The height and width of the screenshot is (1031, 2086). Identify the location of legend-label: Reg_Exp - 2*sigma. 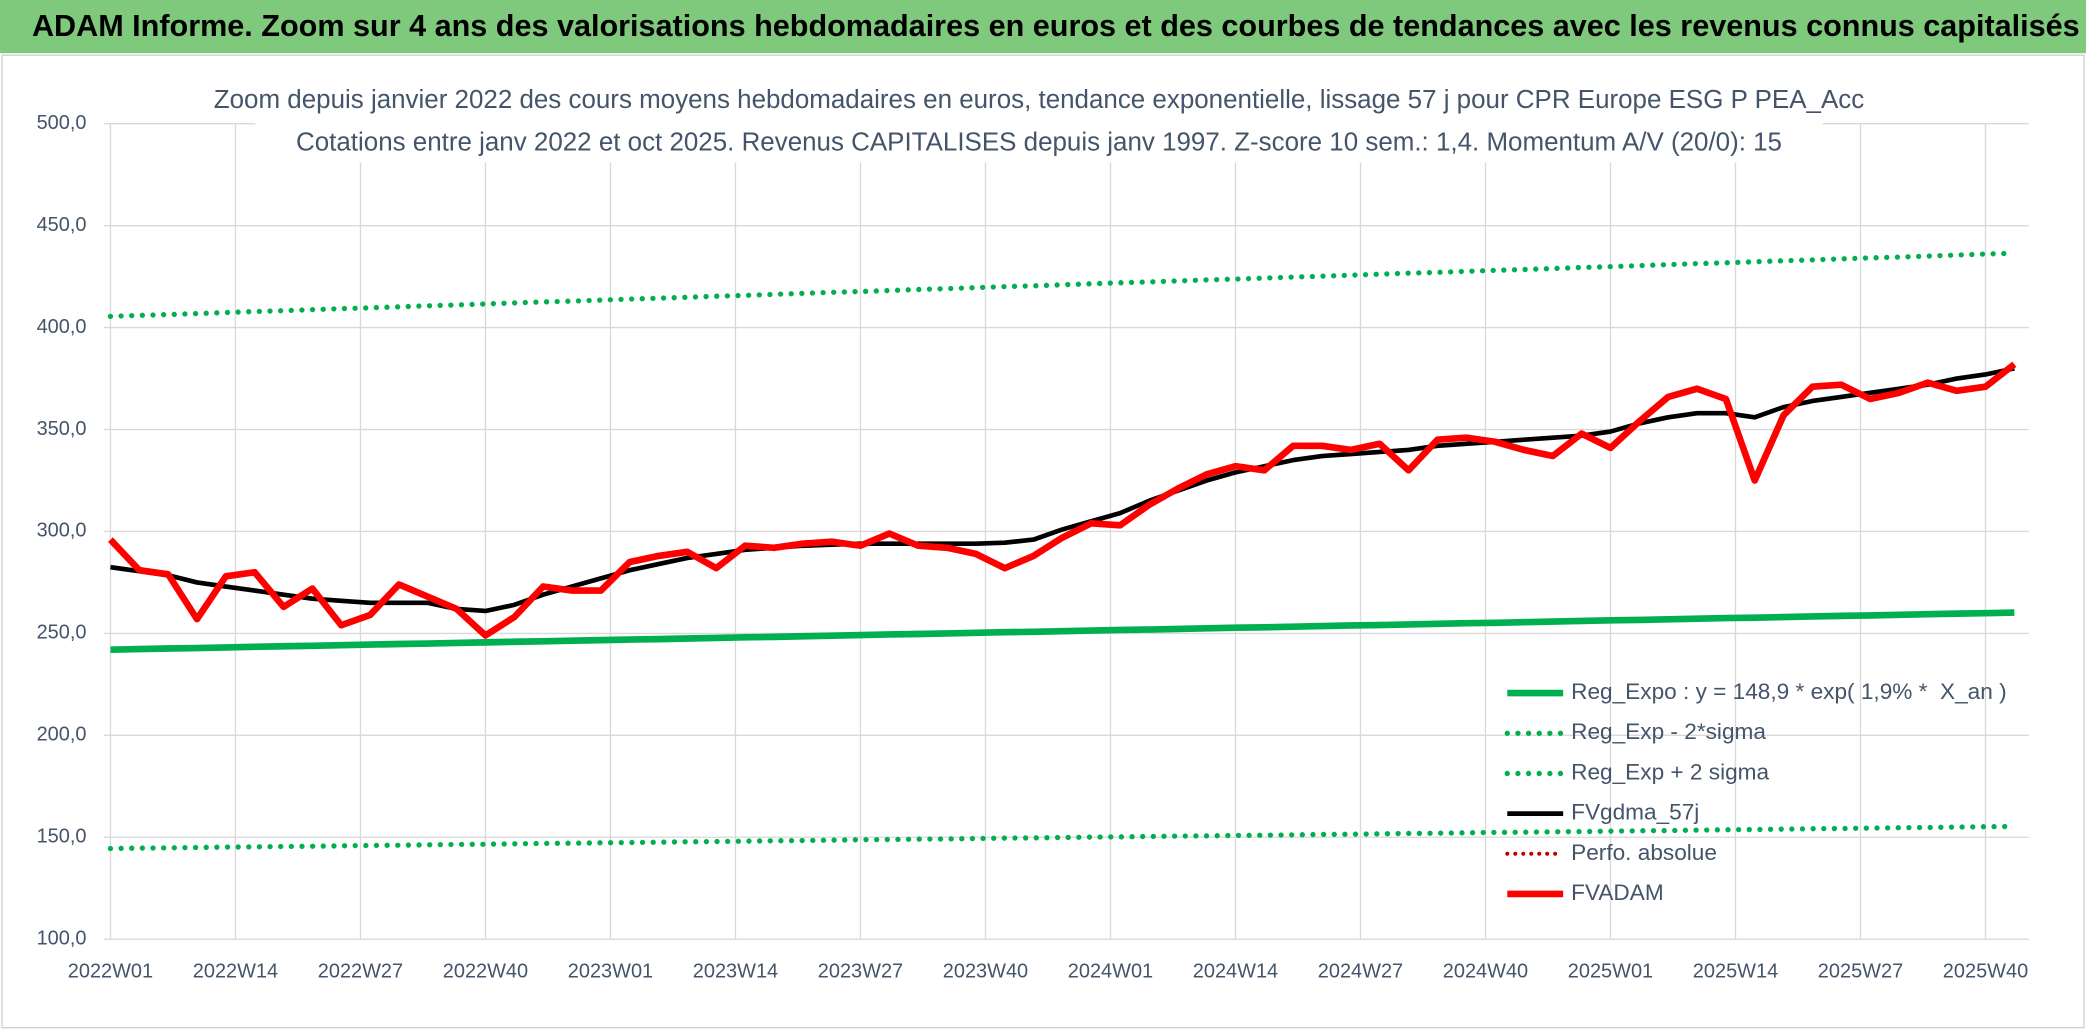
(1668, 731).